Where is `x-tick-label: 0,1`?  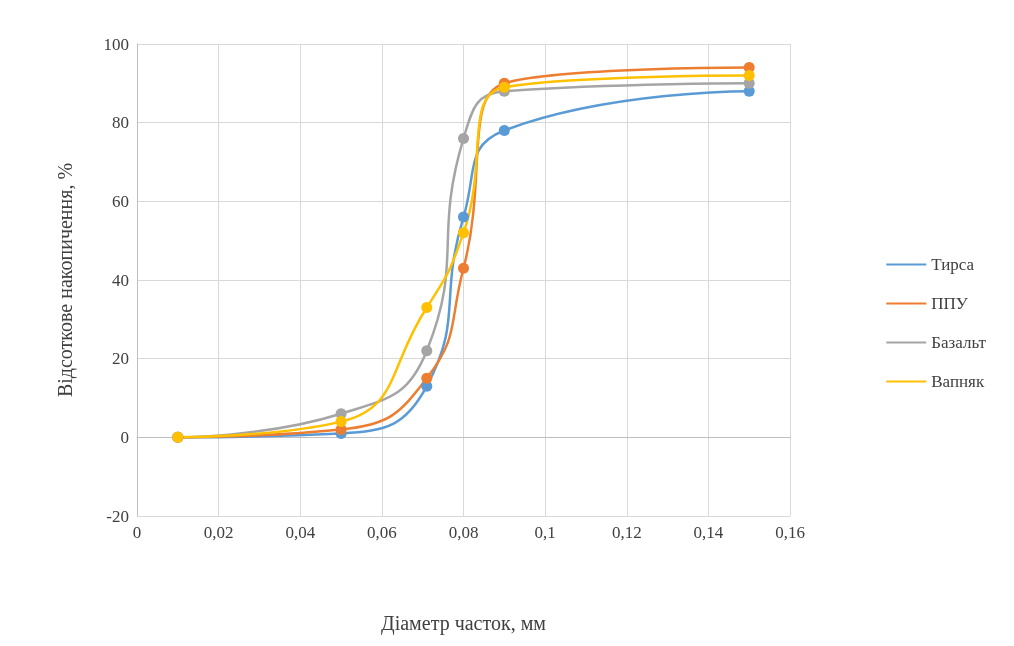 x-tick-label: 0,1 is located at coordinates (545, 532).